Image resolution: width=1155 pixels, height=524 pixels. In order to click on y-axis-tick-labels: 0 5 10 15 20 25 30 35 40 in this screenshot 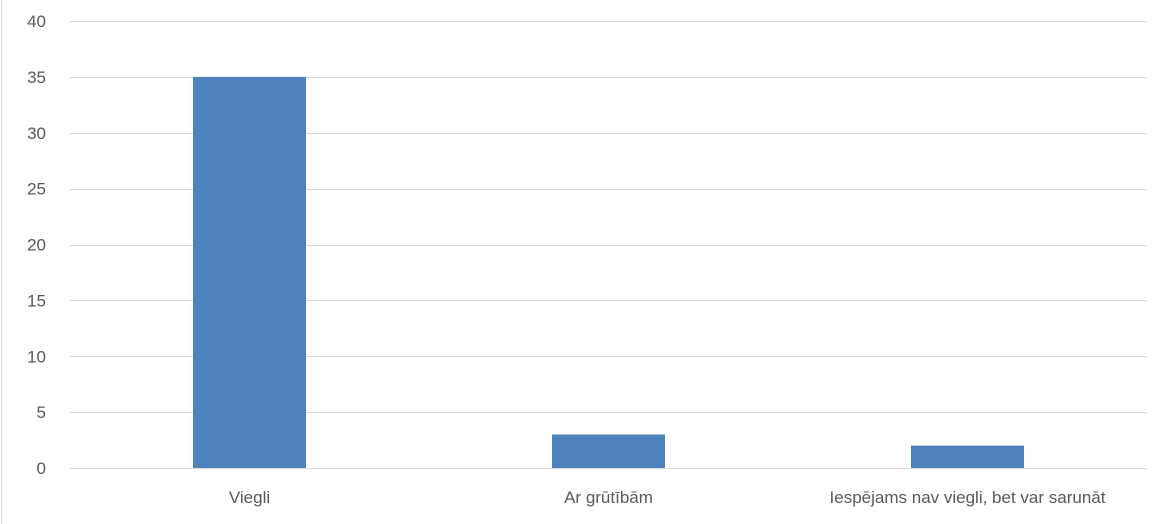, I will do `click(36, 245)`.